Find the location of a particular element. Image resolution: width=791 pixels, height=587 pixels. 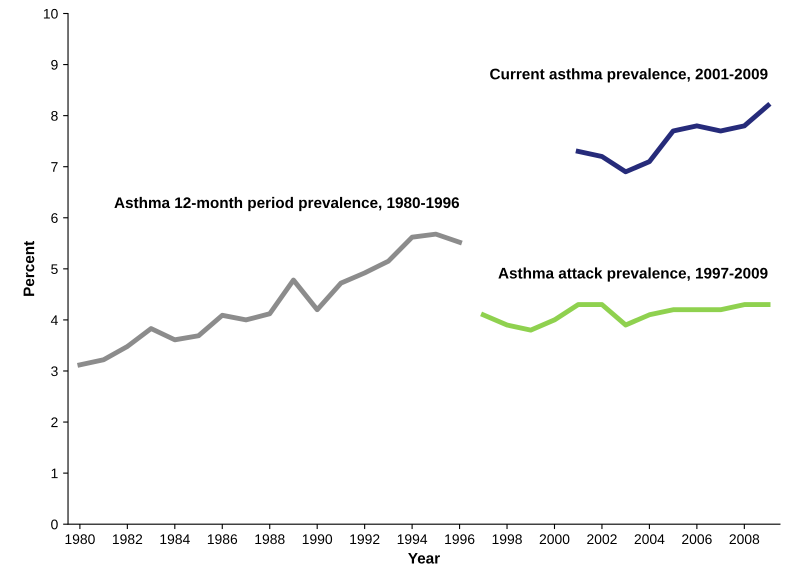

x-tick-label: 1998 is located at coordinates (507, 539).